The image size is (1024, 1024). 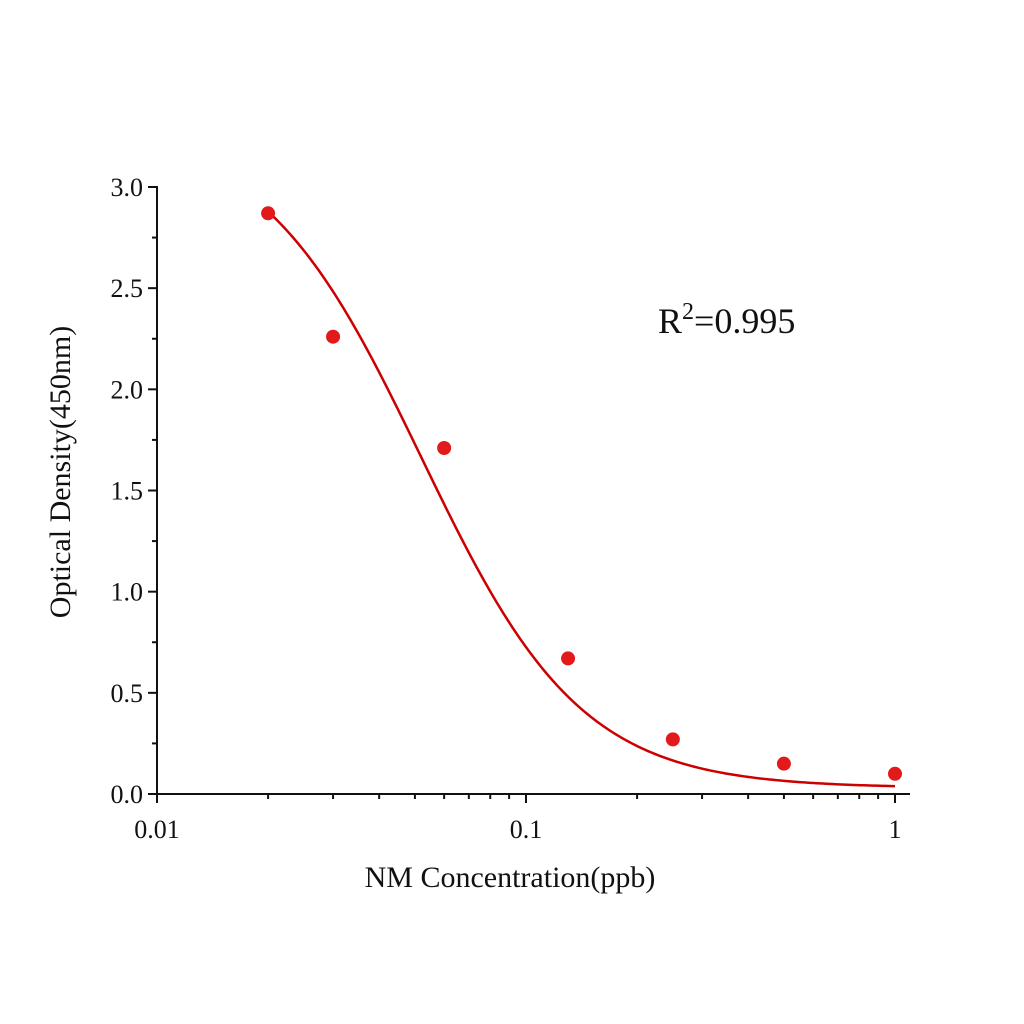 I want to click on r-squared-prefix: R, so click(x=670, y=321).